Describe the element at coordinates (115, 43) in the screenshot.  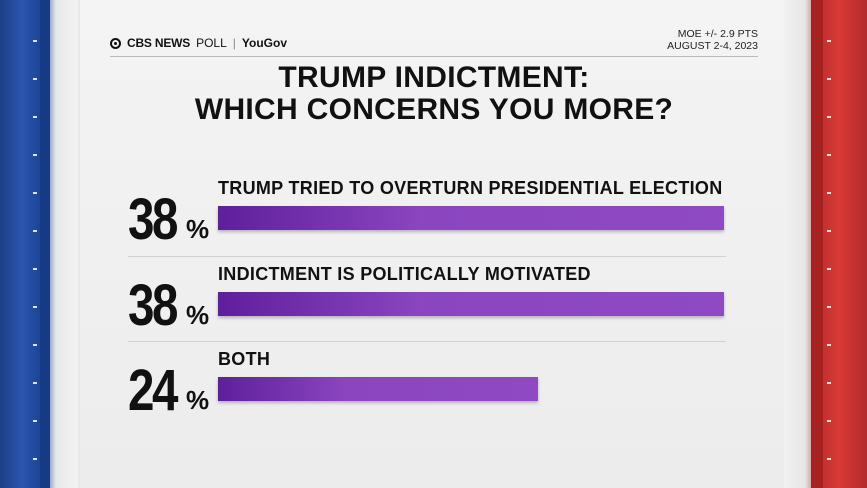
I see `cbs-eye-icon` at that location.